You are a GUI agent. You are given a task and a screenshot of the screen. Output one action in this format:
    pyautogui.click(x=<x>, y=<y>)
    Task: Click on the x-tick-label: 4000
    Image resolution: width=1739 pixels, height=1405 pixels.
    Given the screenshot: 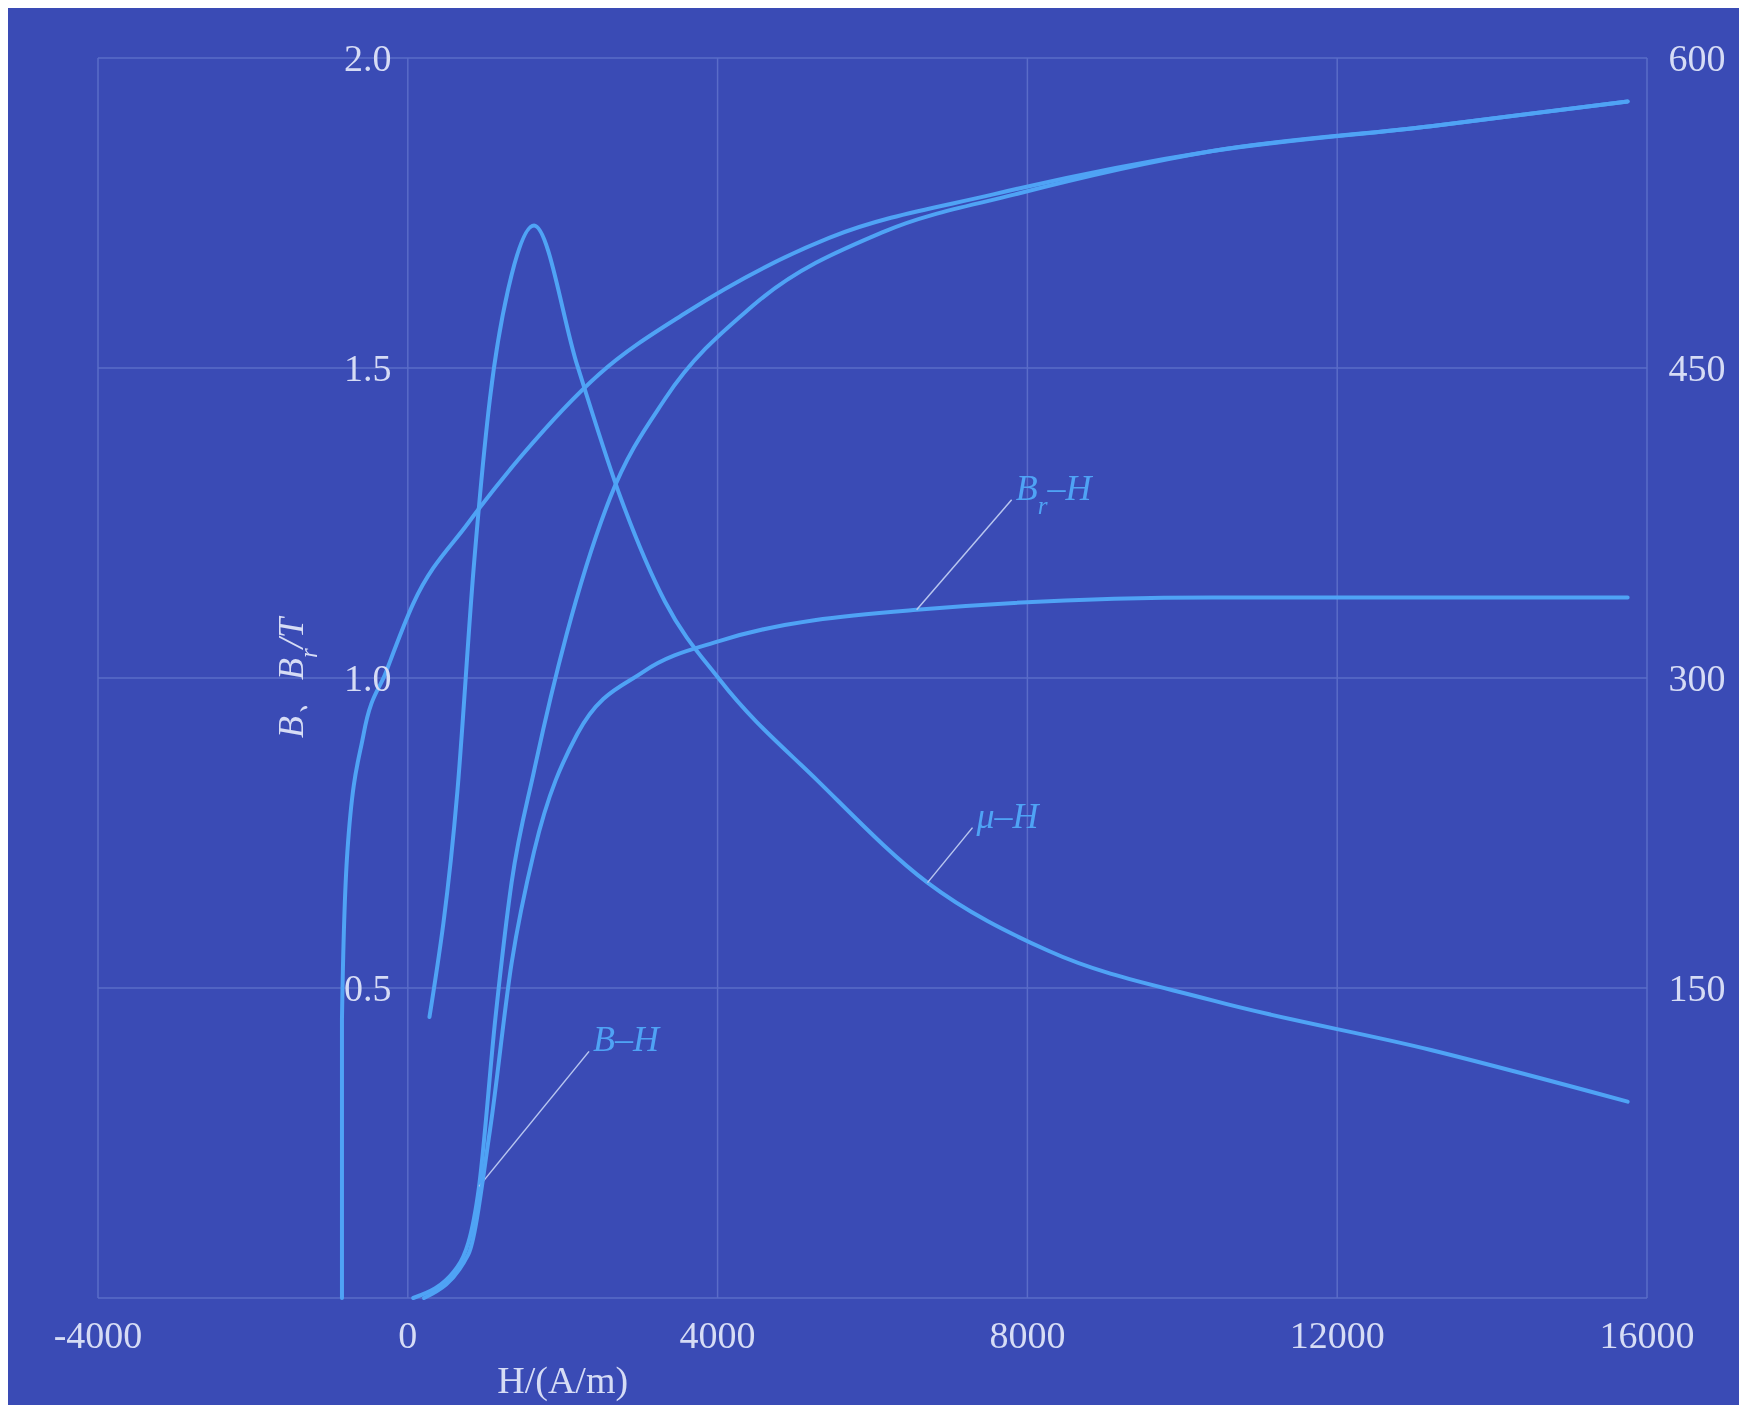 What is the action you would take?
    pyautogui.click(x=717, y=1335)
    